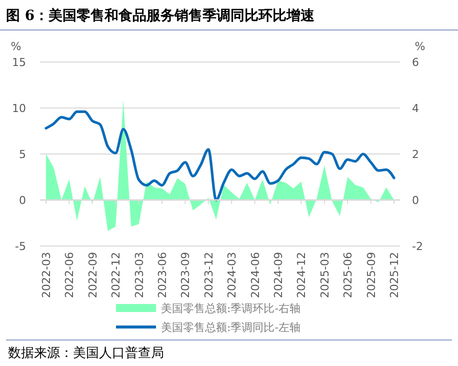 The width and height of the screenshot is (458, 366). Describe the element at coordinates (278, 275) in the screenshot. I see `x-tick-label: 2024-09` at that location.